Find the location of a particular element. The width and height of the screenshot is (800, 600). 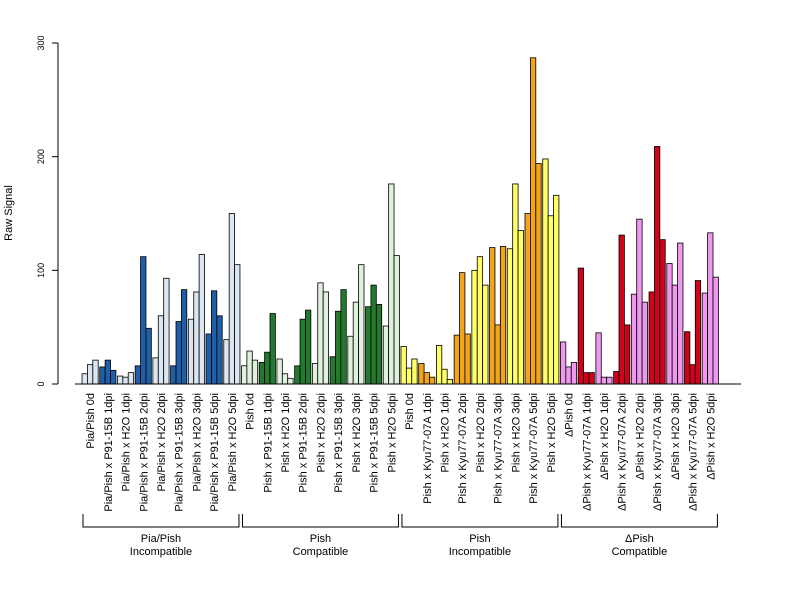

category-label: Pia/Pish x P91-15B 3dpi is located at coordinates (180, 452).